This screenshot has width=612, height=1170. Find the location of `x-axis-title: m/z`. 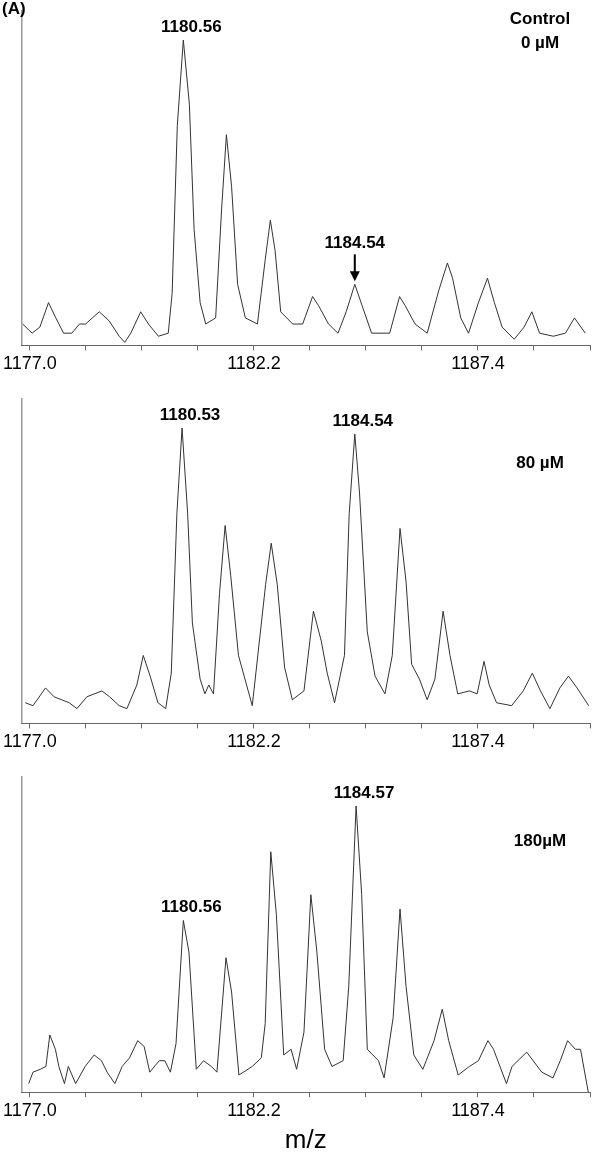

x-axis-title: m/z is located at coordinates (305, 1138).